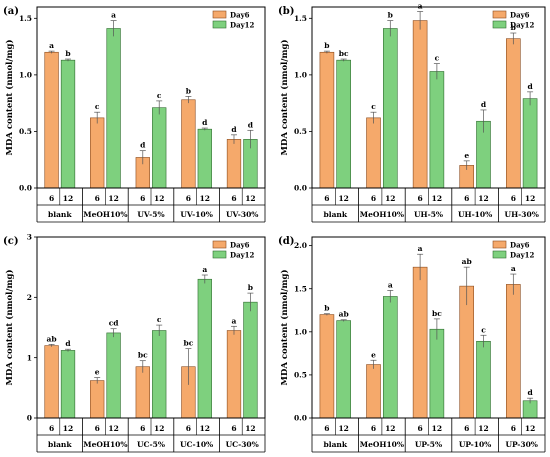  I want to click on y-tick-label: 2, so click(29, 297).